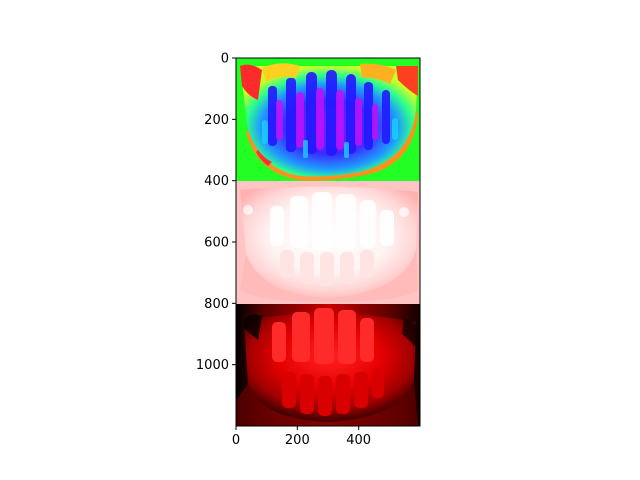 Image resolution: width=640 pixels, height=480 pixels. I want to click on x-tick-label: 0, so click(236, 440).